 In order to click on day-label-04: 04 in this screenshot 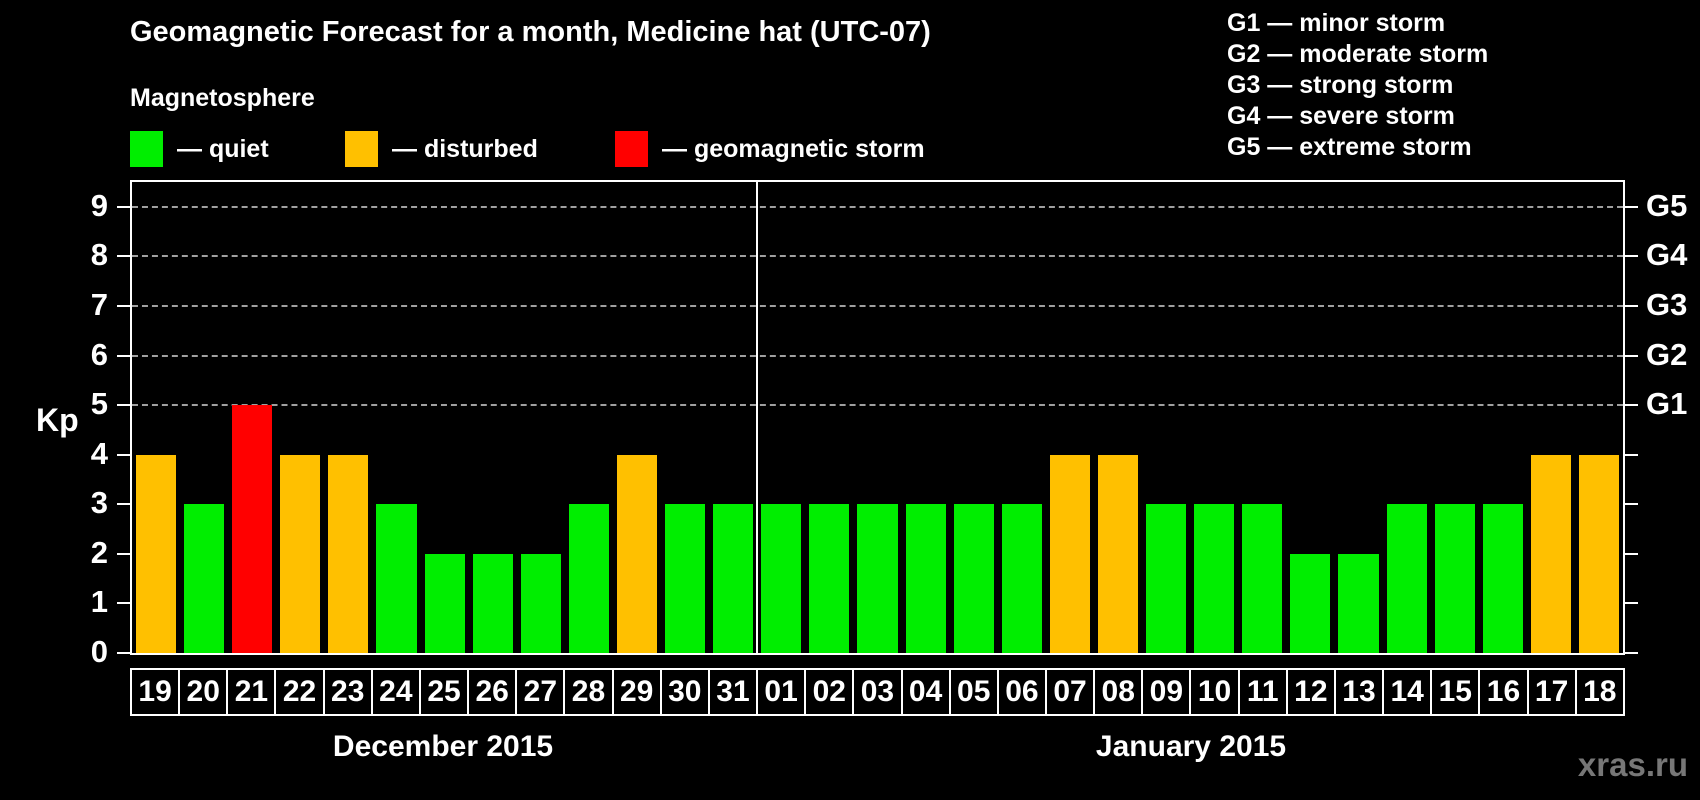, I will do `click(925, 692)`.